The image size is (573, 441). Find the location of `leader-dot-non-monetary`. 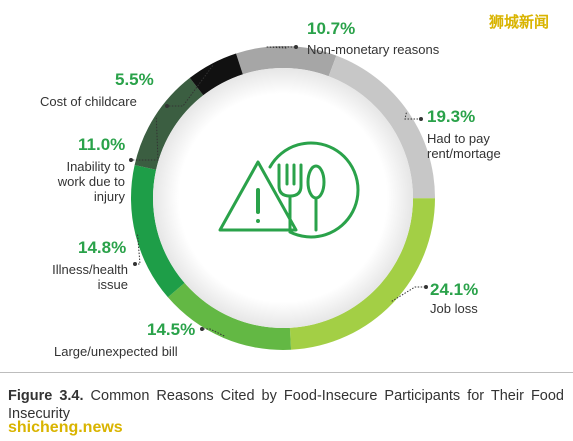

leader-dot-non-monetary is located at coordinates (296, 47).